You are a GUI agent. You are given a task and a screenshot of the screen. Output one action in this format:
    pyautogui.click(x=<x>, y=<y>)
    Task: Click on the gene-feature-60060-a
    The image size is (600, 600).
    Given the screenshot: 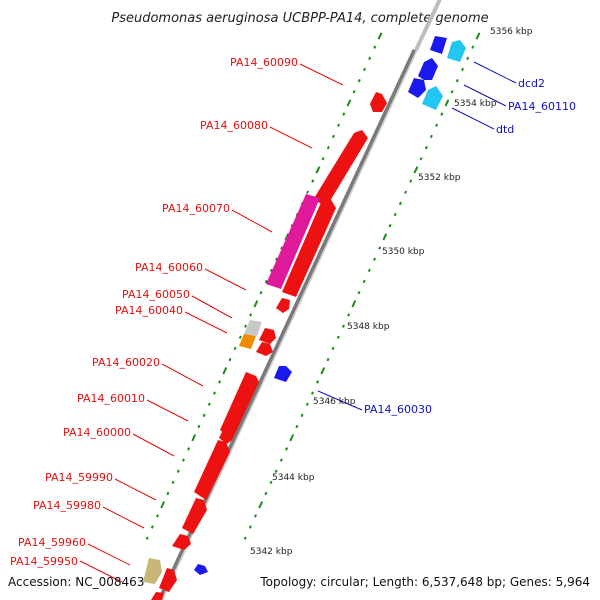 What is the action you would take?
    pyautogui.click(x=309, y=247)
    